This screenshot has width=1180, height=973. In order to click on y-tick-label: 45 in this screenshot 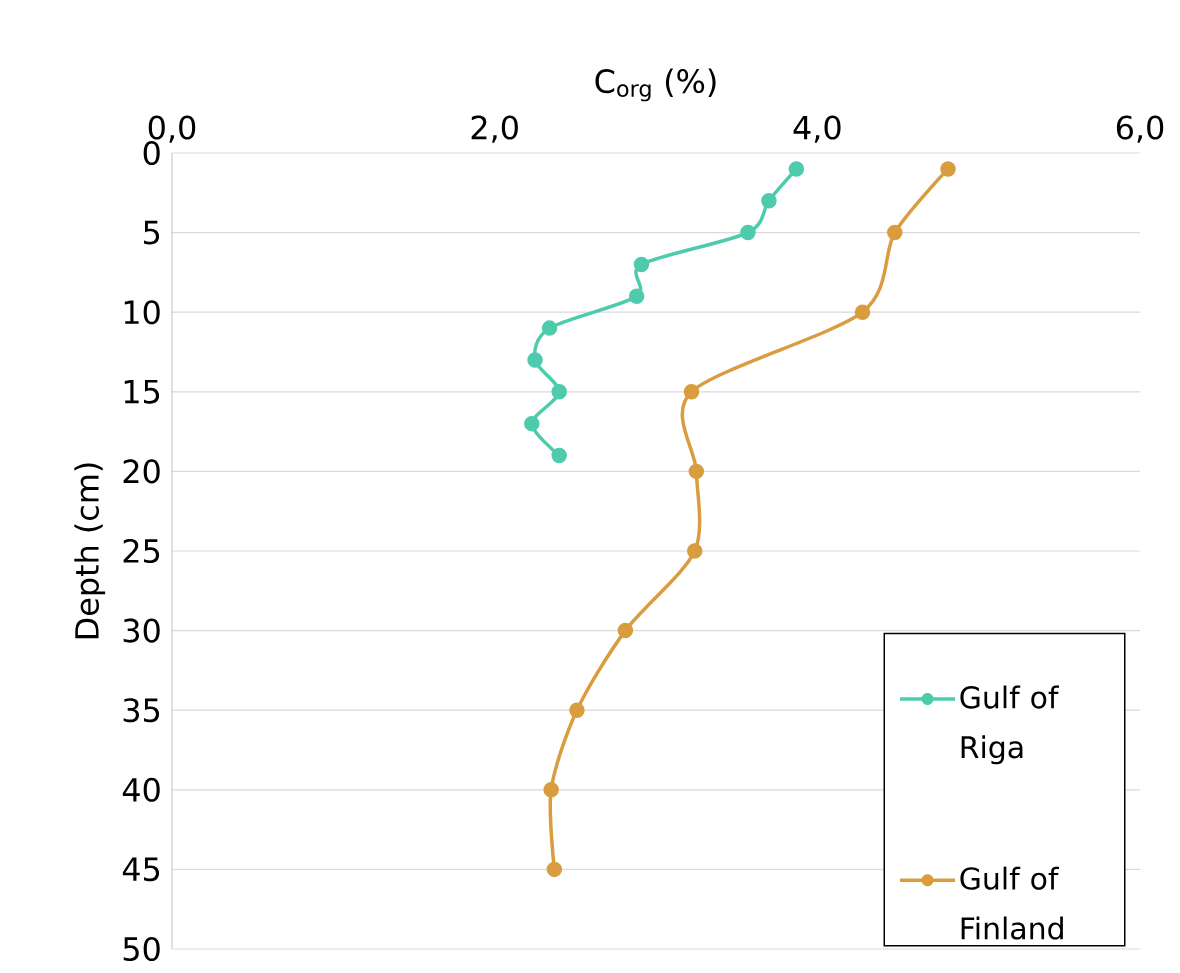, I will do `click(141, 869)`.